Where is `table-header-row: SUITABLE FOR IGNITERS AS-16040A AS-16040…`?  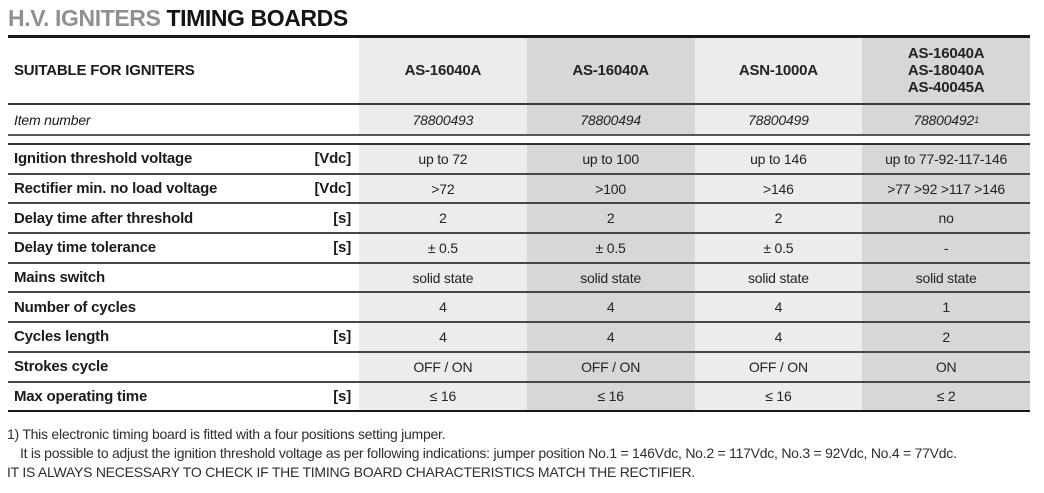
table-header-row: SUITABLE FOR IGNITERS AS-16040A AS-16040… is located at coordinates (519, 70).